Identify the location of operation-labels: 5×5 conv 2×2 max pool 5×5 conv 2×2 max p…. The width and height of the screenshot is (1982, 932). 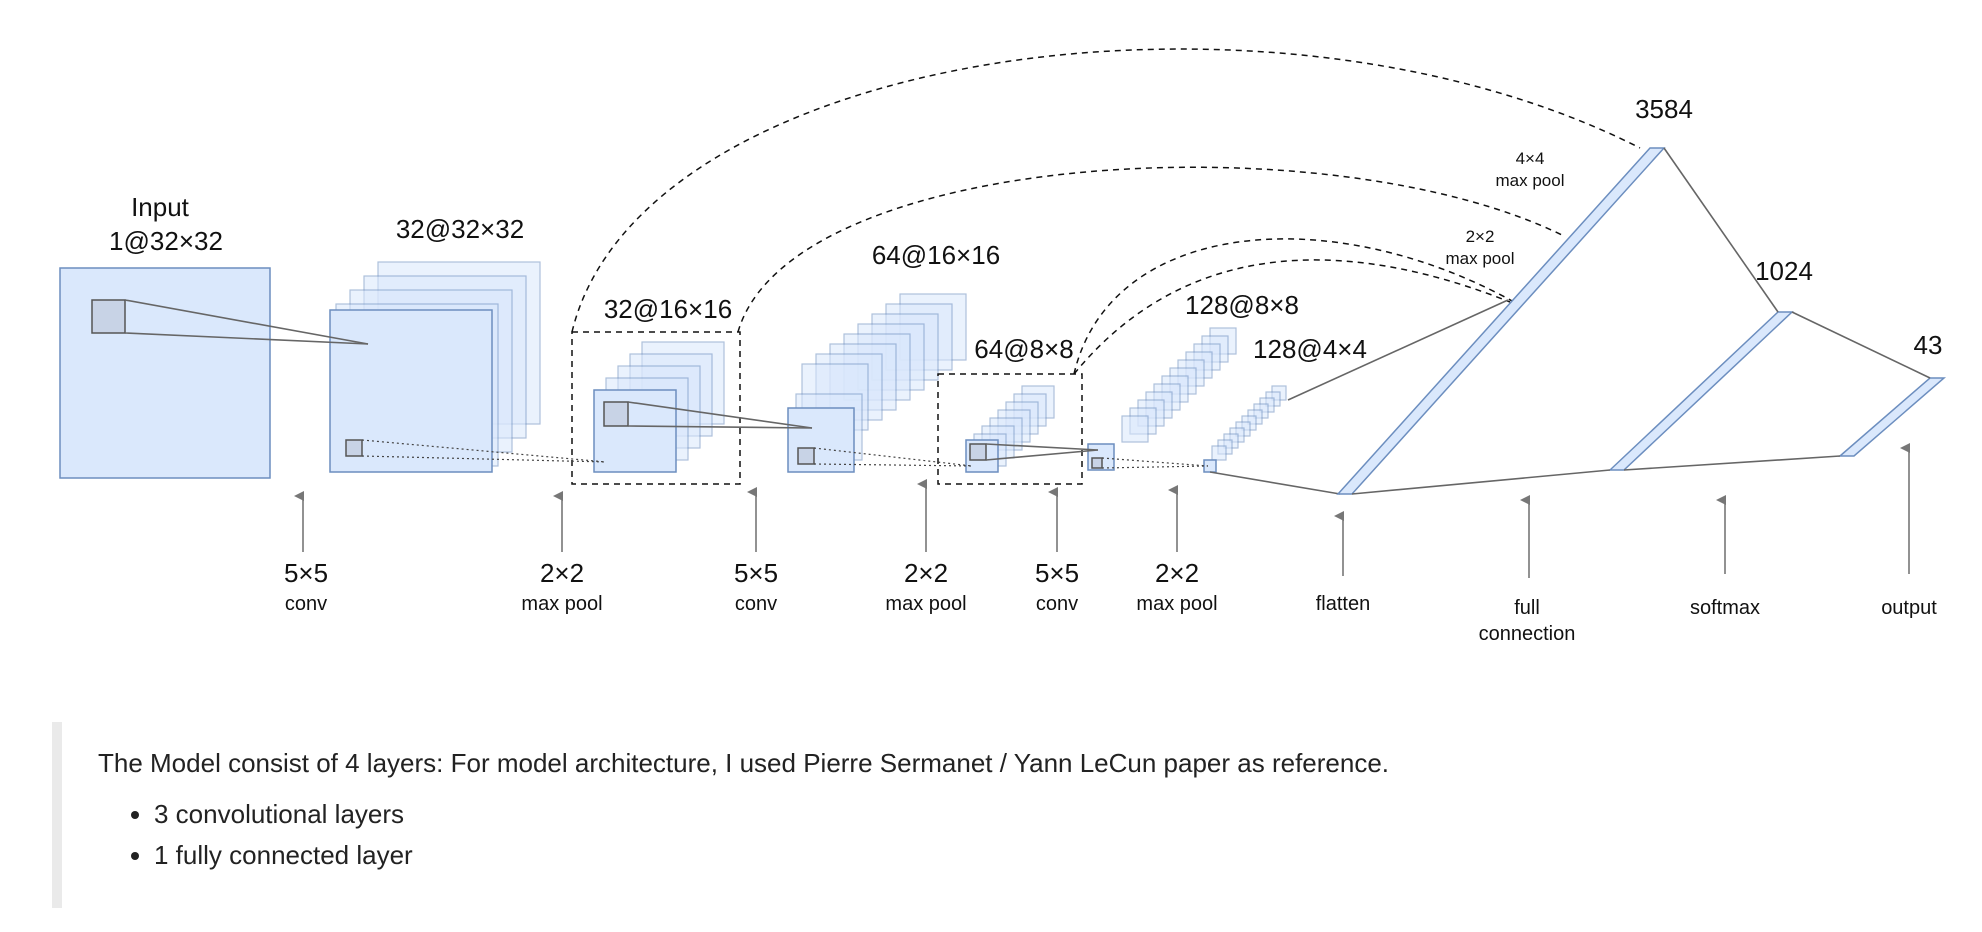
(1110, 601).